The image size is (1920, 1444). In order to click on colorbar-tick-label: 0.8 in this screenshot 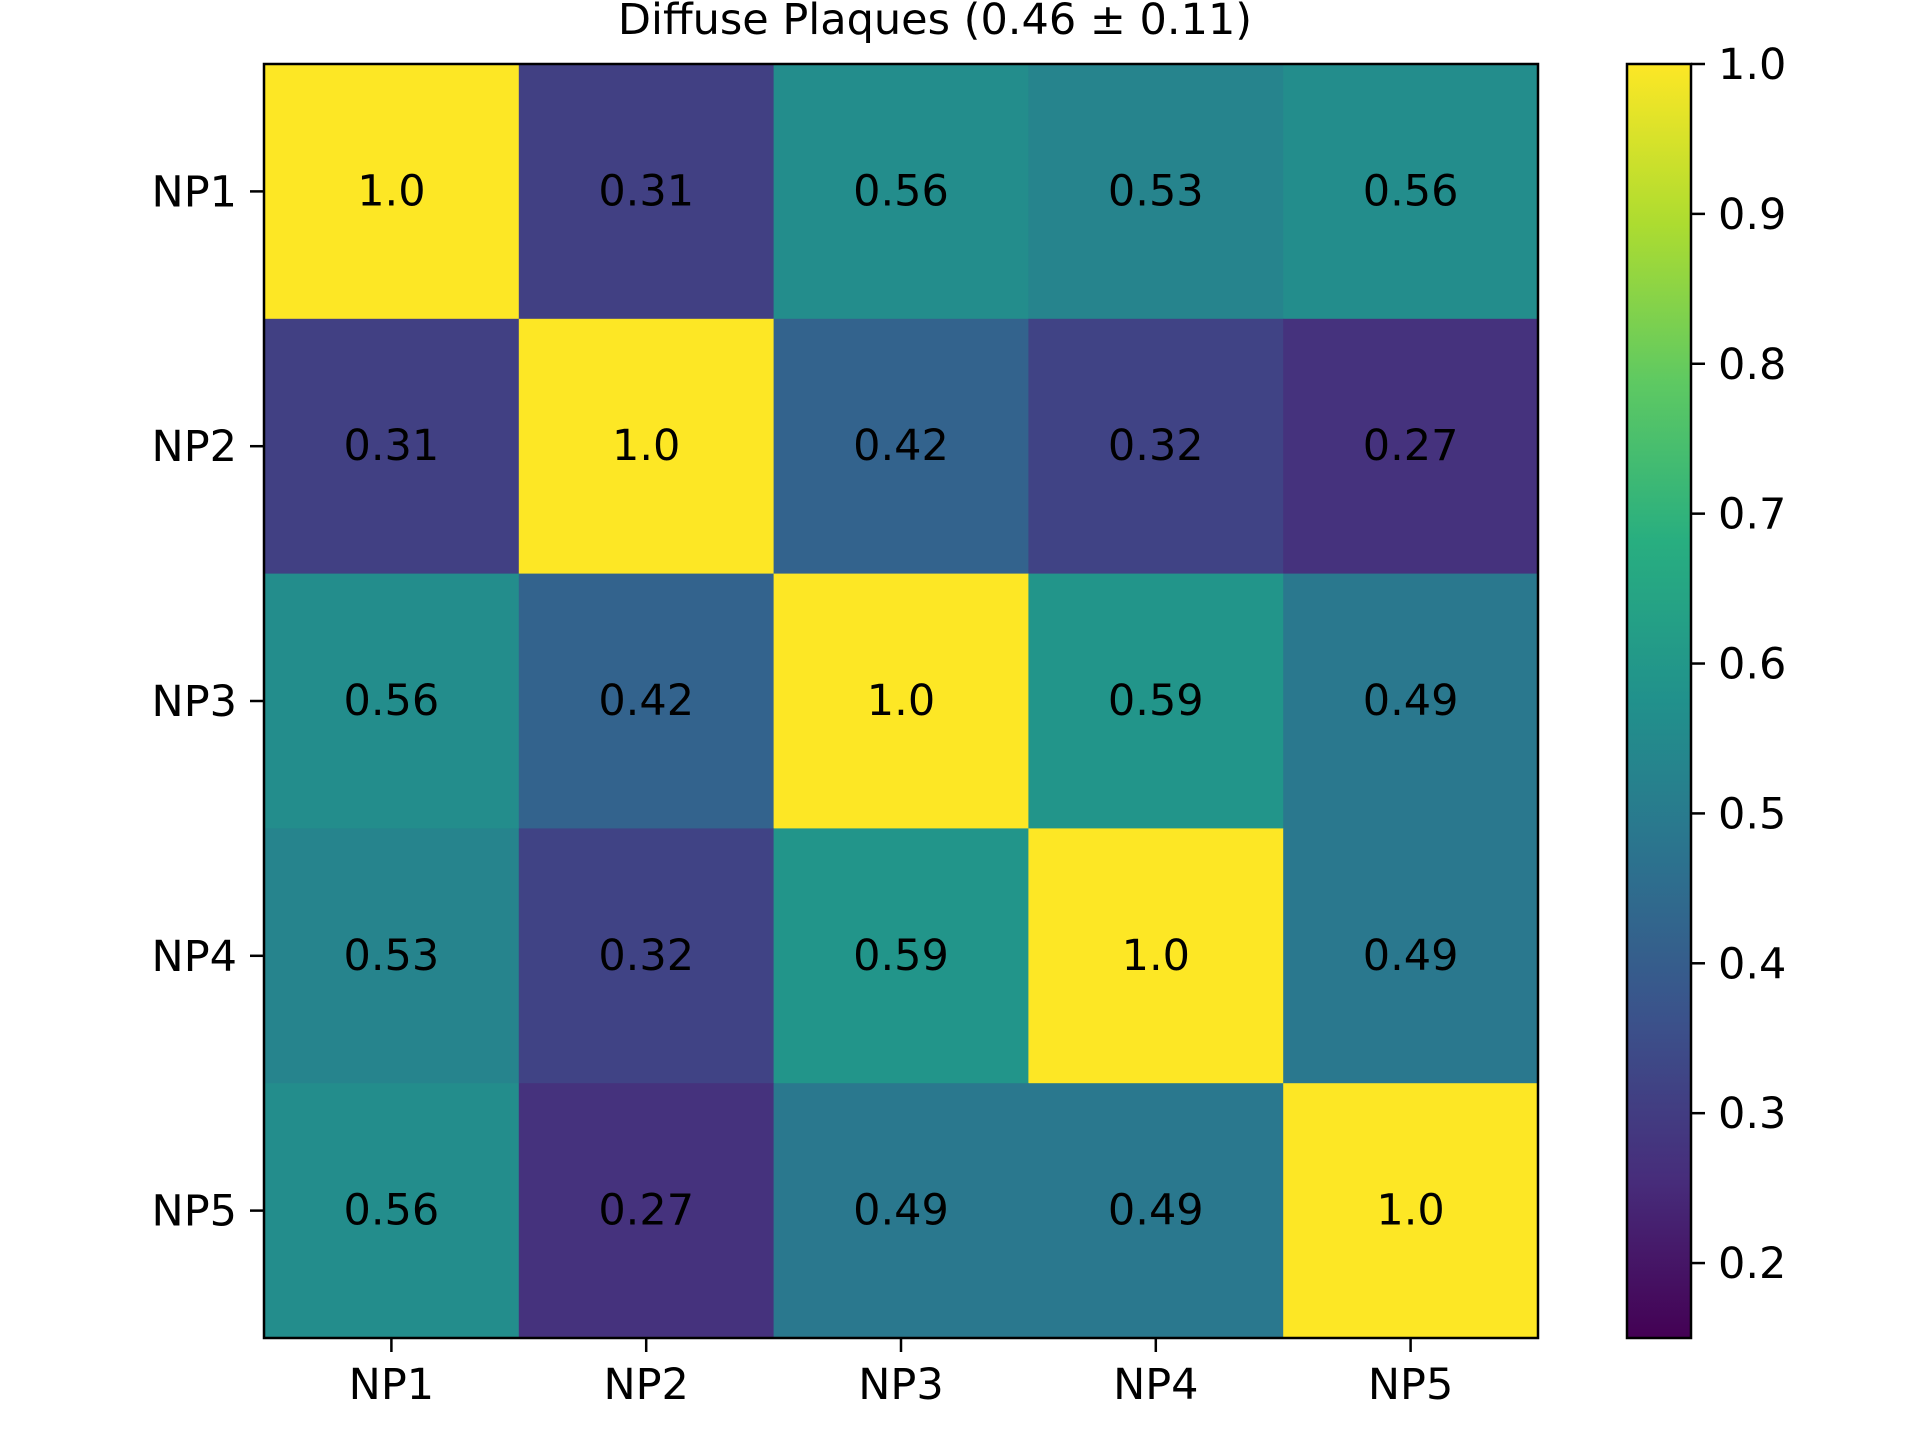, I will do `click(1752, 365)`.